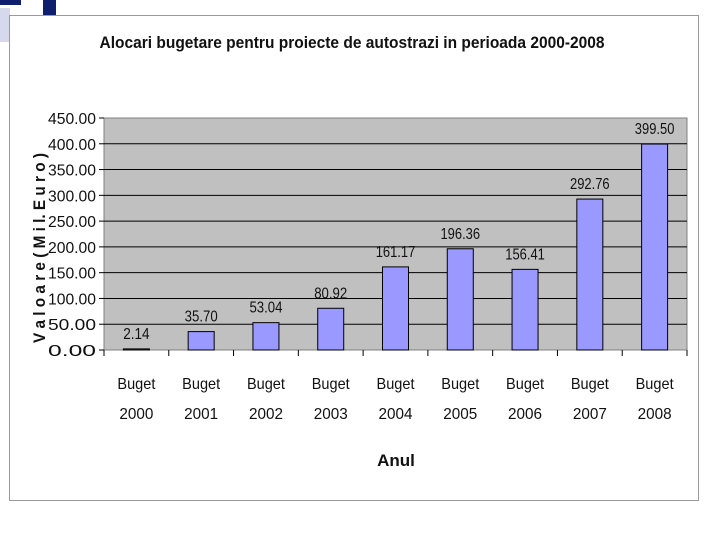 The height and width of the screenshot is (540, 720). What do you see at coordinates (395, 308) in the screenshot?
I see `bar-buget-2004` at bounding box center [395, 308].